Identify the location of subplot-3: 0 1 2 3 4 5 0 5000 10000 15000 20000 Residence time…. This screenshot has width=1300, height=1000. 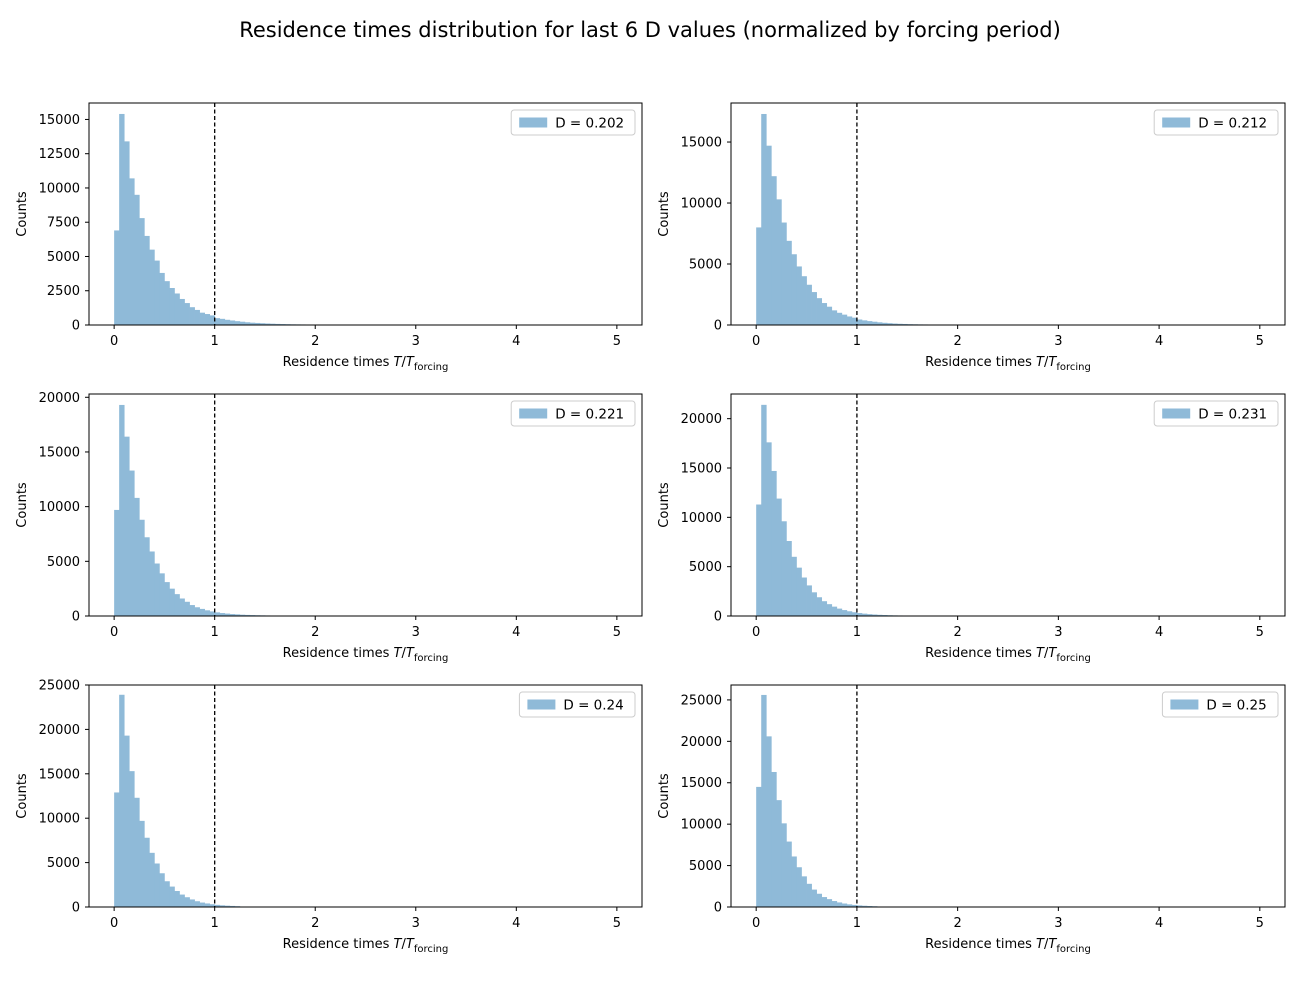
(329, 527).